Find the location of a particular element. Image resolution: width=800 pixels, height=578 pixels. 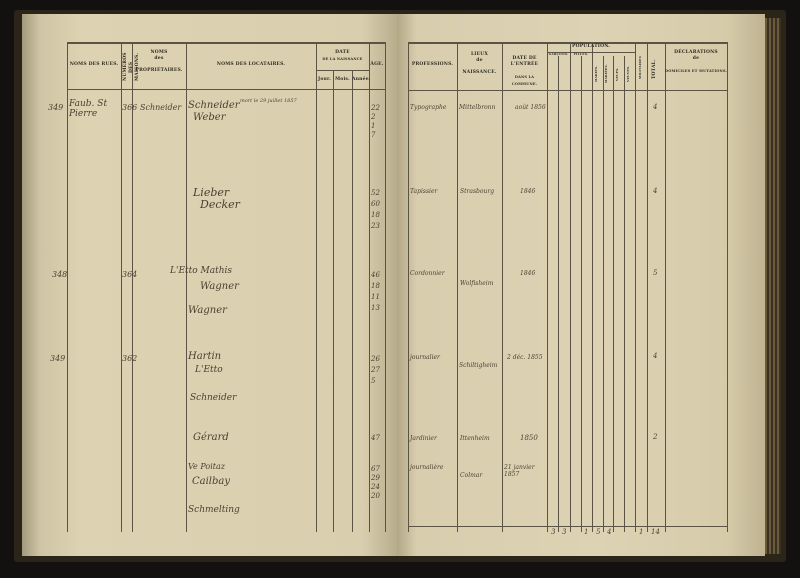

tenant-name: Schmelting is located at coordinates (214, 510).